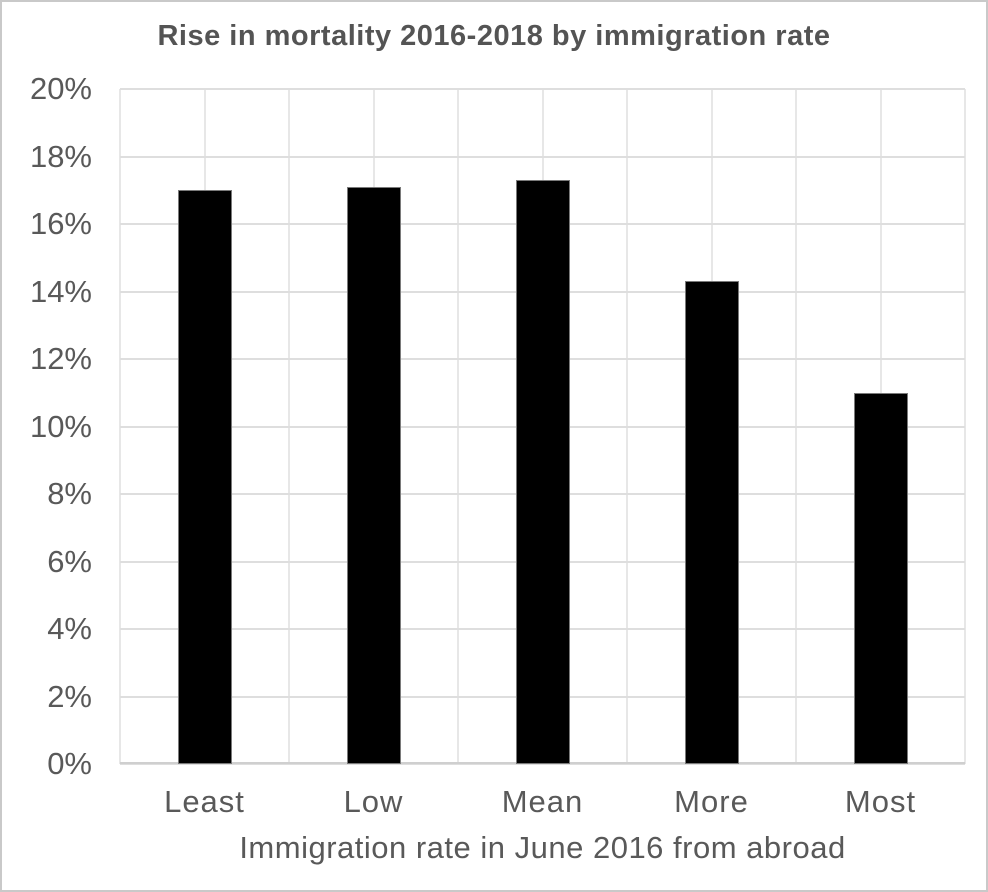 Image resolution: width=988 pixels, height=892 pixels. I want to click on y-tick-label: 2%, so click(69, 696).